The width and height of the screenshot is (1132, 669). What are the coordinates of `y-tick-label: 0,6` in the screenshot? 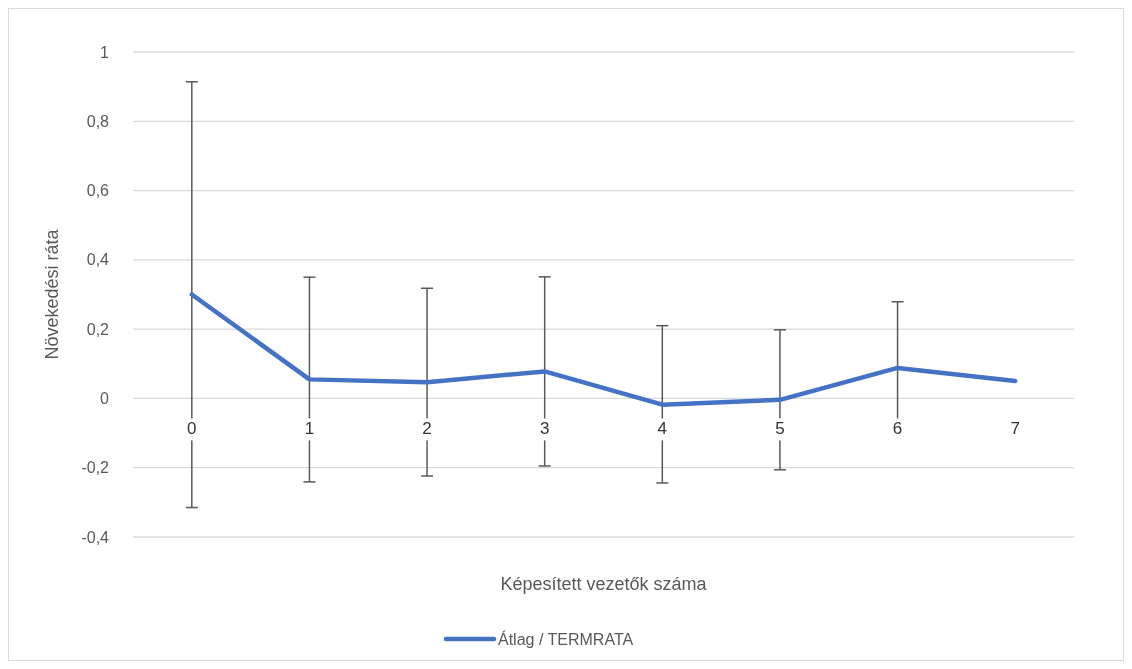 It's located at (98, 191).